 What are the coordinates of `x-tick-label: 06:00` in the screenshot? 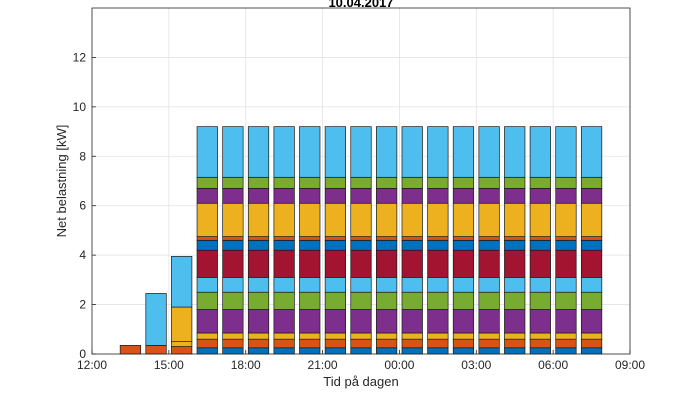 It's located at (553, 365).